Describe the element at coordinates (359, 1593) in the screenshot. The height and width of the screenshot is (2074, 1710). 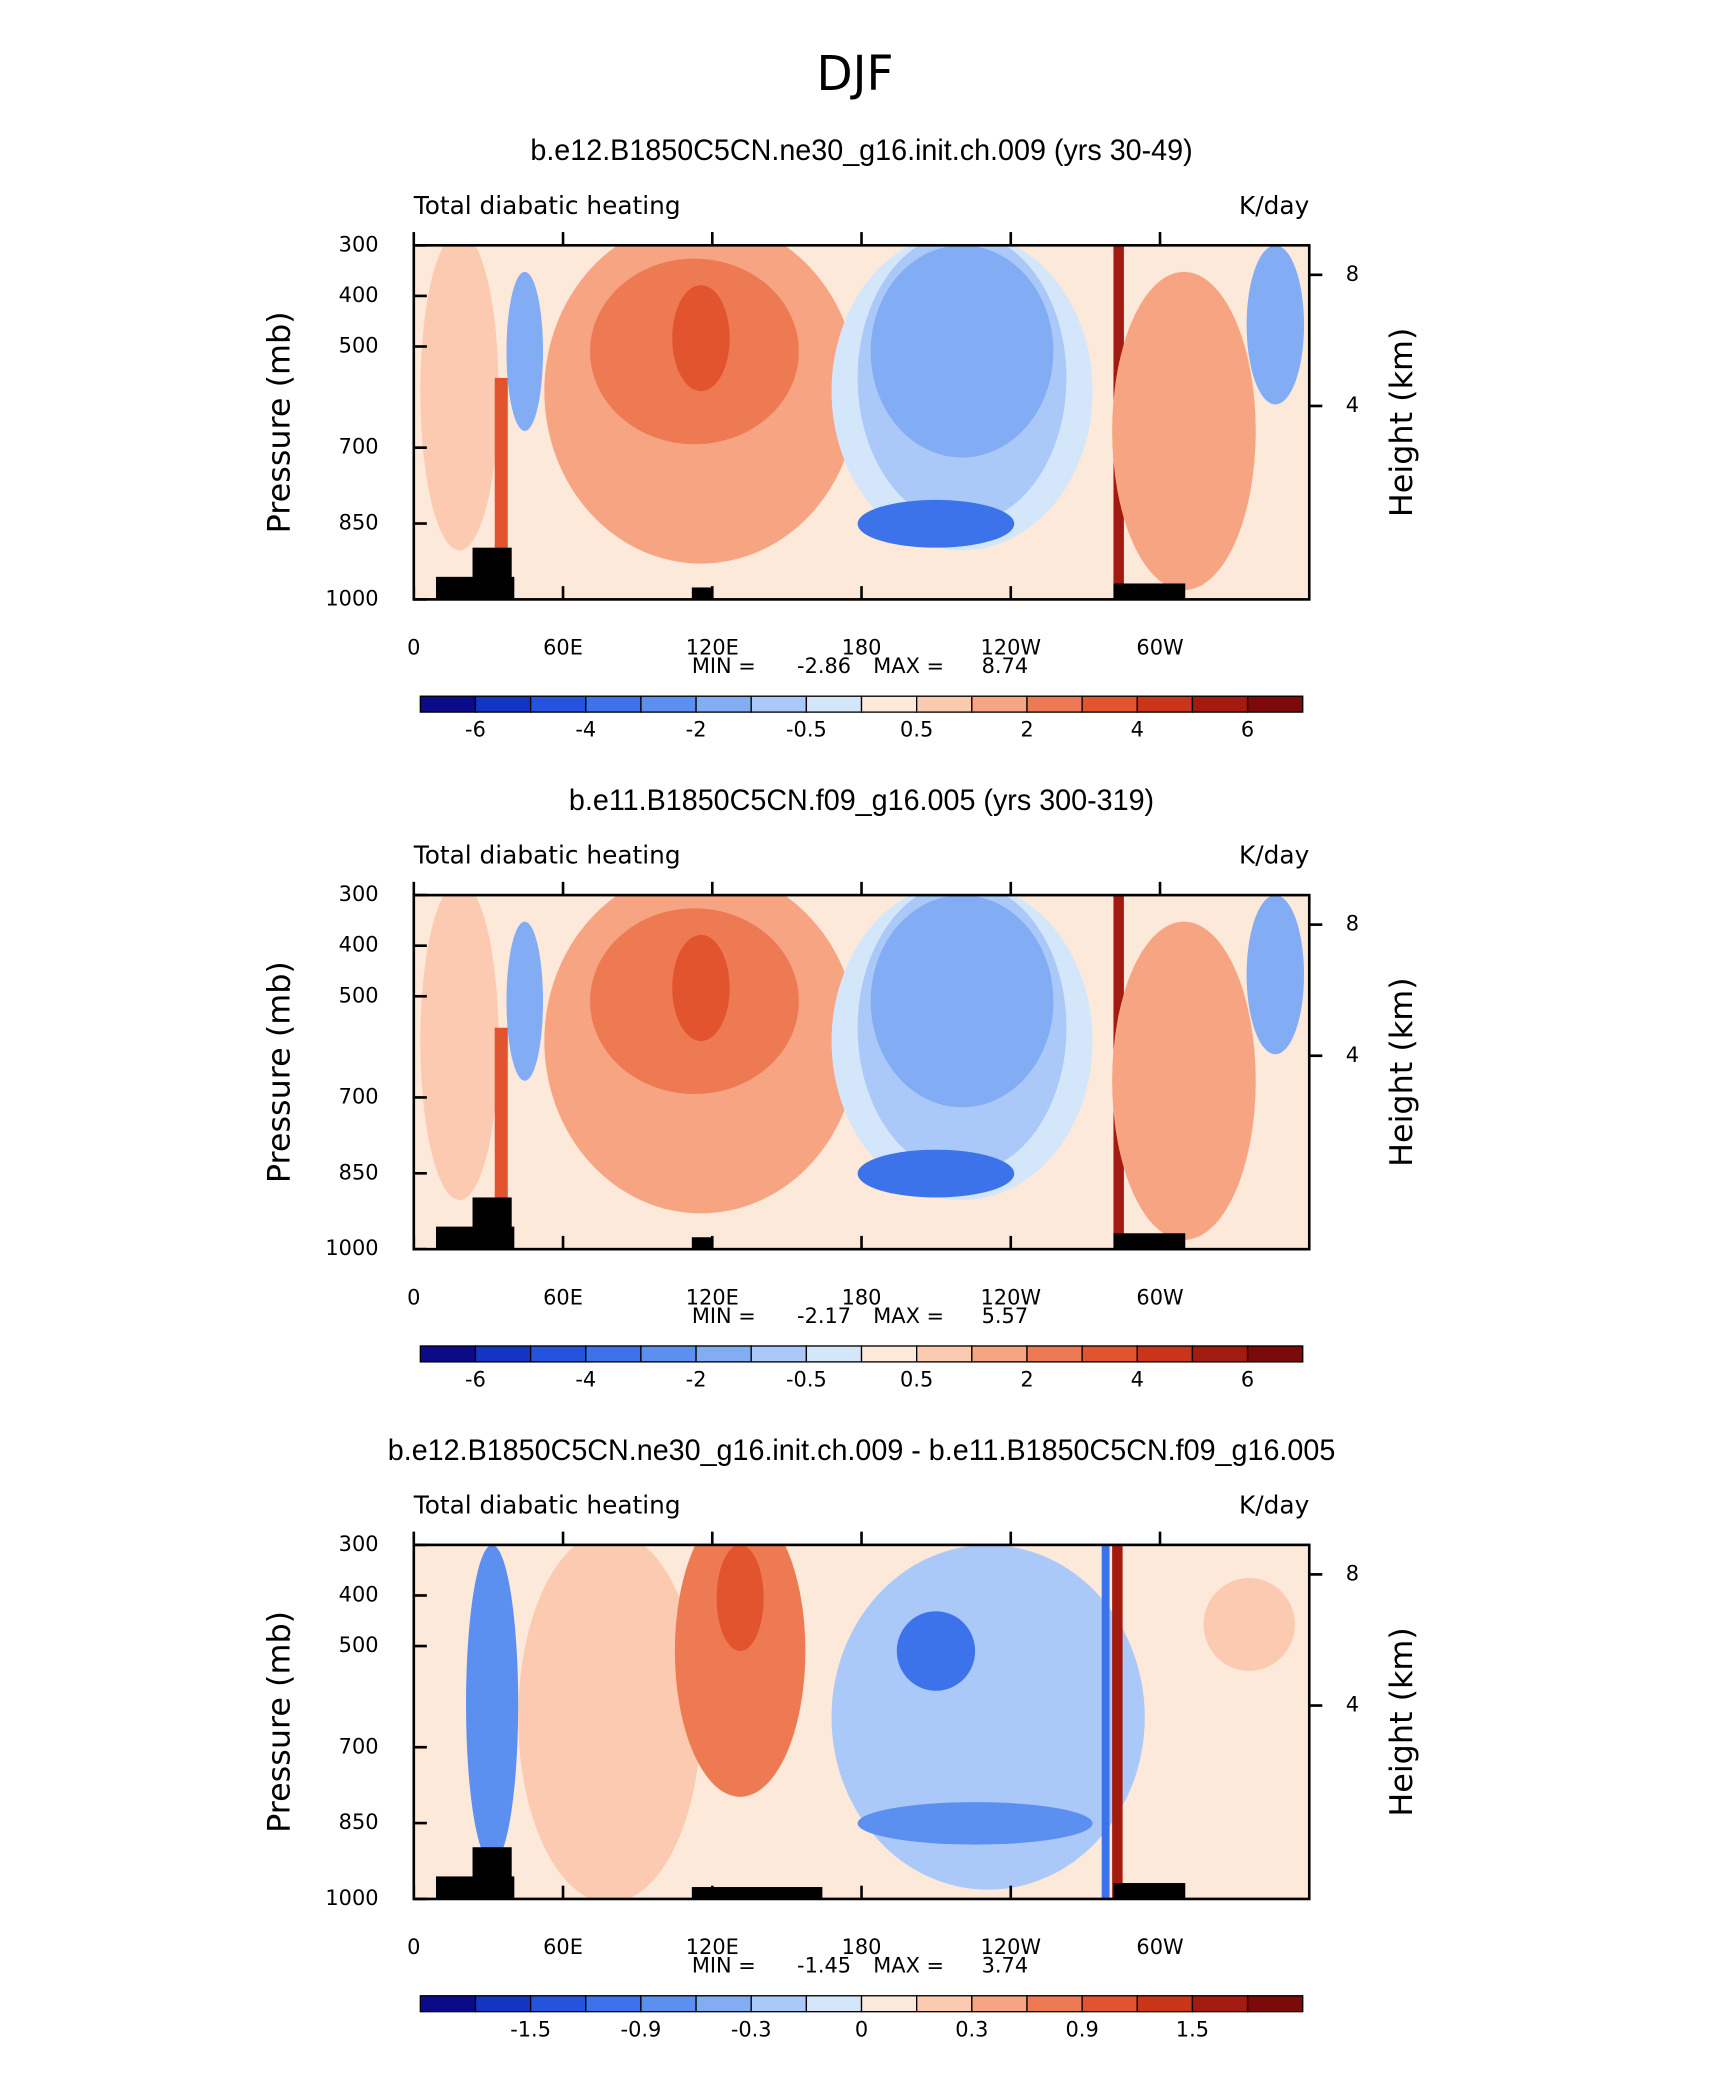
I see `y-tick-label: 400` at that location.